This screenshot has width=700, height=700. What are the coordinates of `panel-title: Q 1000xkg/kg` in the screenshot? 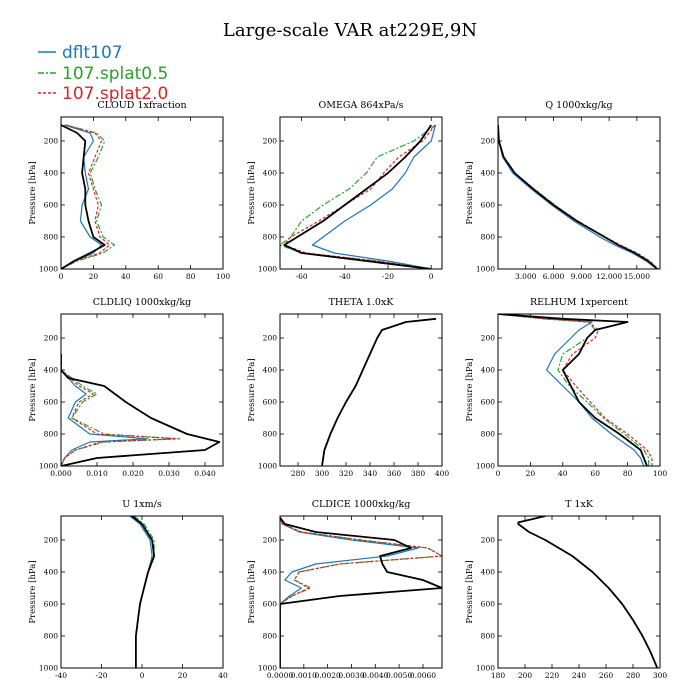 It's located at (578, 105).